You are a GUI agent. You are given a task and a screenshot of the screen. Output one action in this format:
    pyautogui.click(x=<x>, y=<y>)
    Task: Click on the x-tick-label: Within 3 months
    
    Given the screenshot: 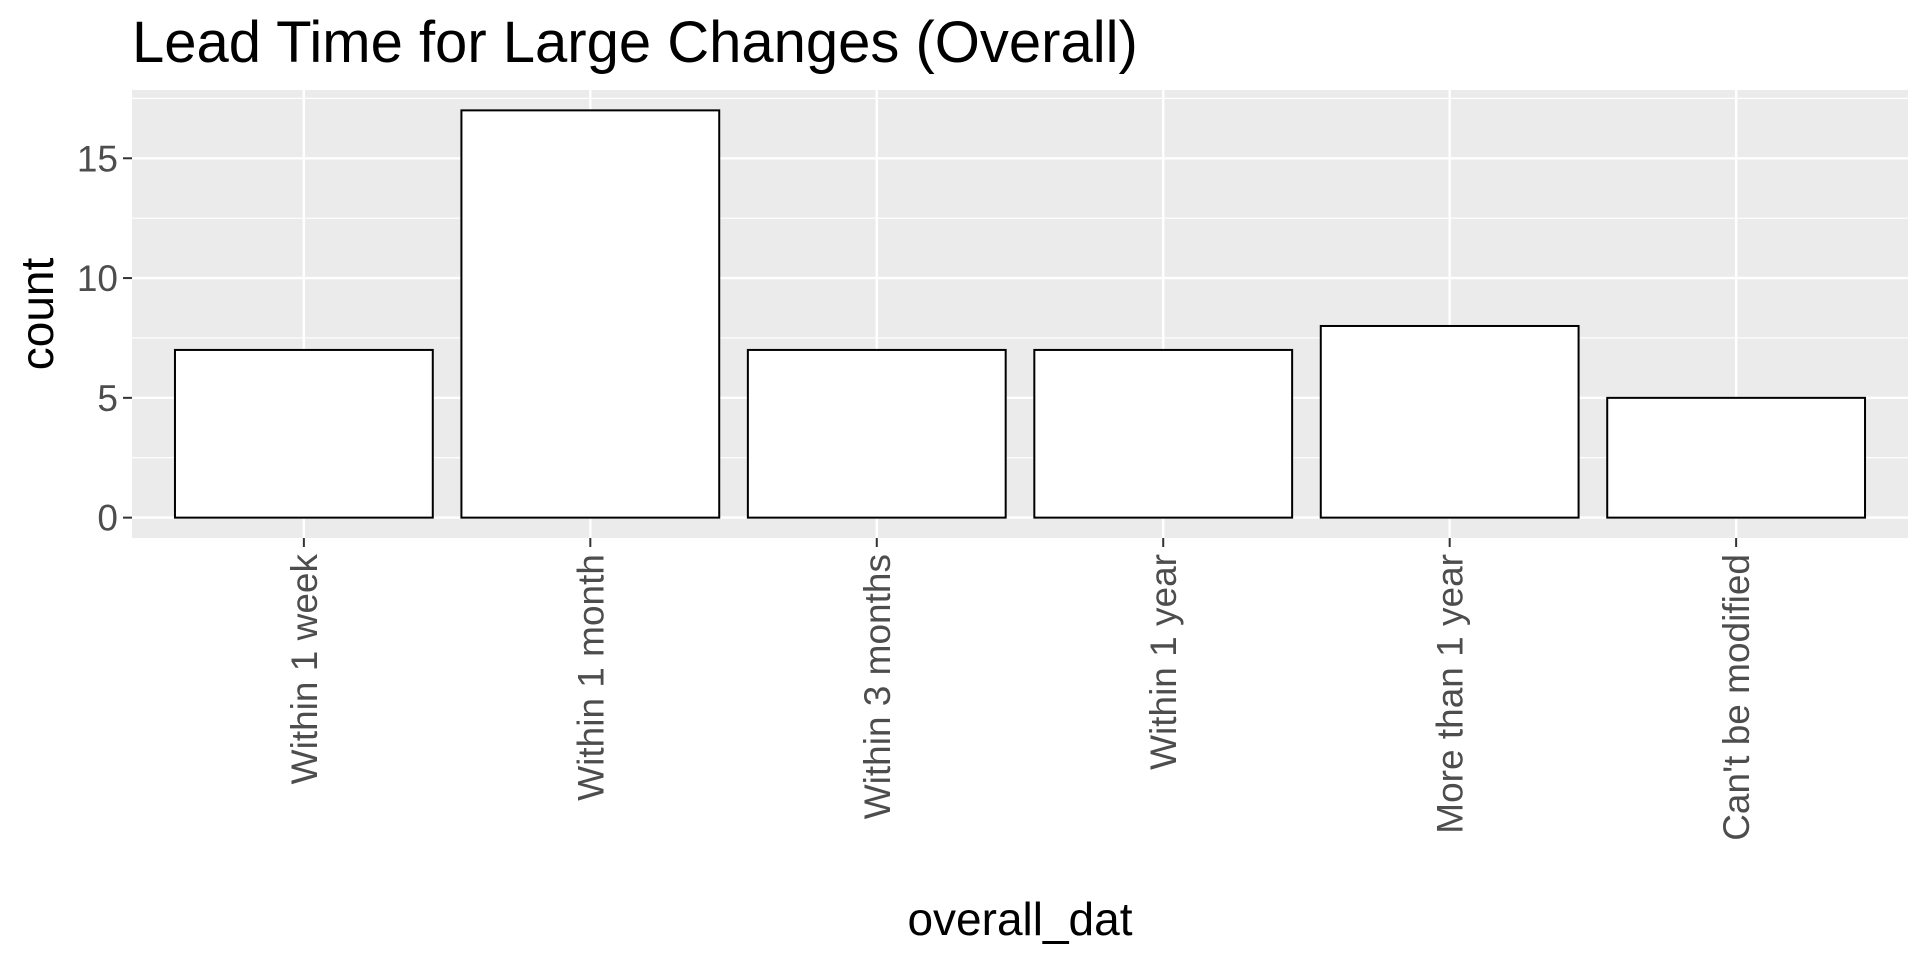 What is the action you would take?
    pyautogui.click(x=877, y=686)
    